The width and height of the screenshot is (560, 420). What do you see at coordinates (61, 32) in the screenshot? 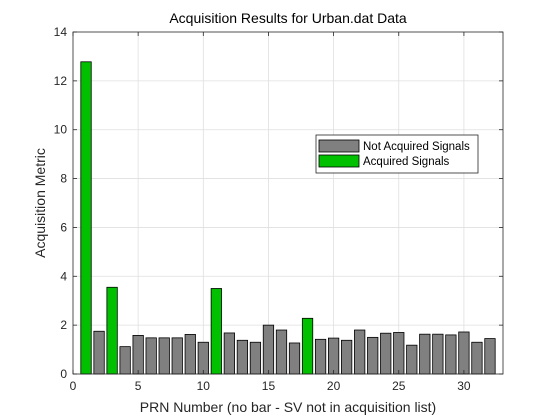
I see `y-tick-label: 14` at bounding box center [61, 32].